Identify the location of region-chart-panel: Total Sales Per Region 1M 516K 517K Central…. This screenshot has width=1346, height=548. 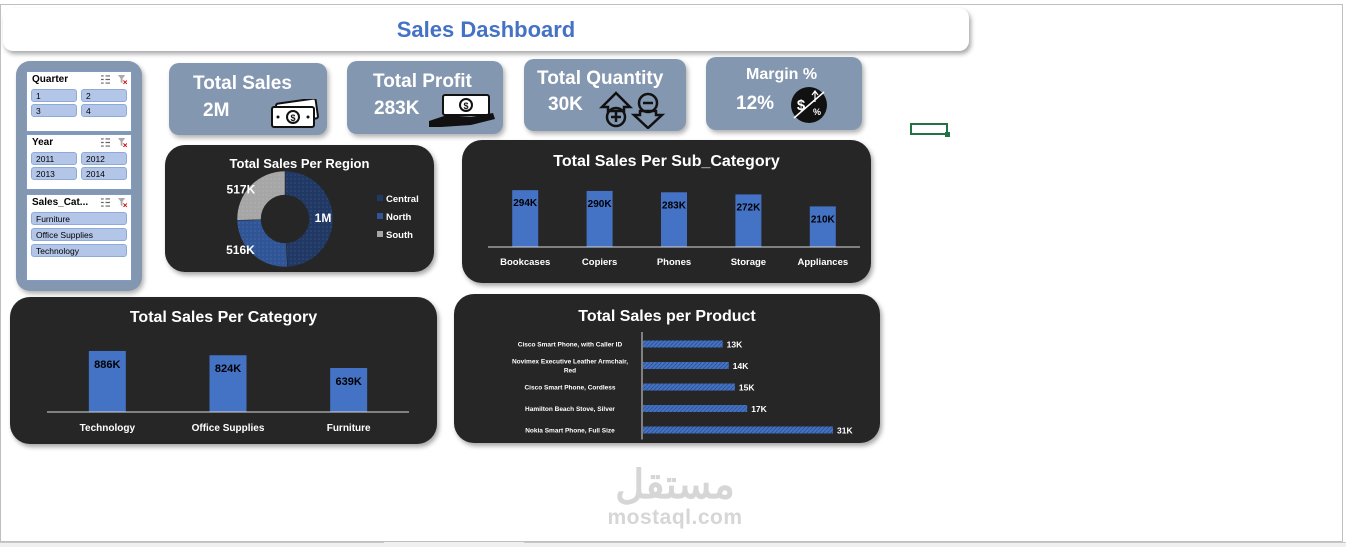
(299, 208).